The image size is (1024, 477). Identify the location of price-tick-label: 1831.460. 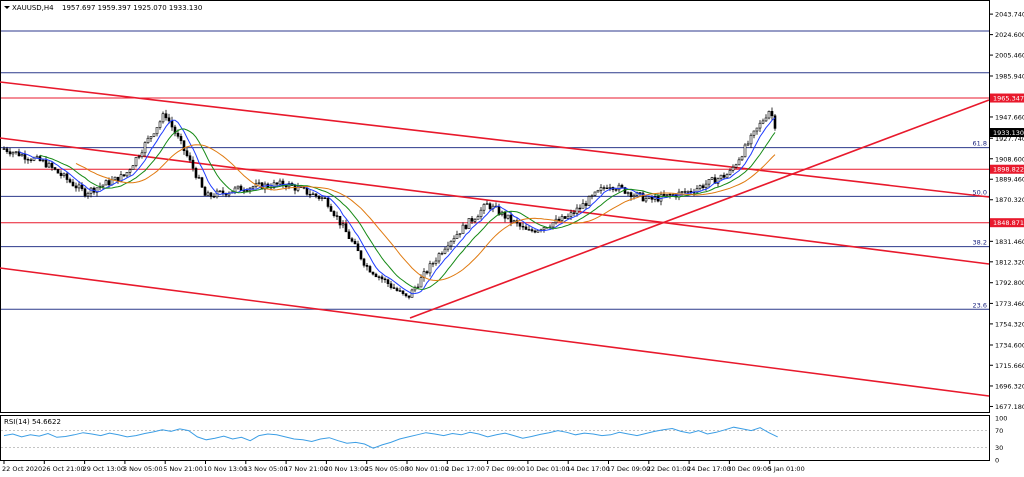
(1009, 242).